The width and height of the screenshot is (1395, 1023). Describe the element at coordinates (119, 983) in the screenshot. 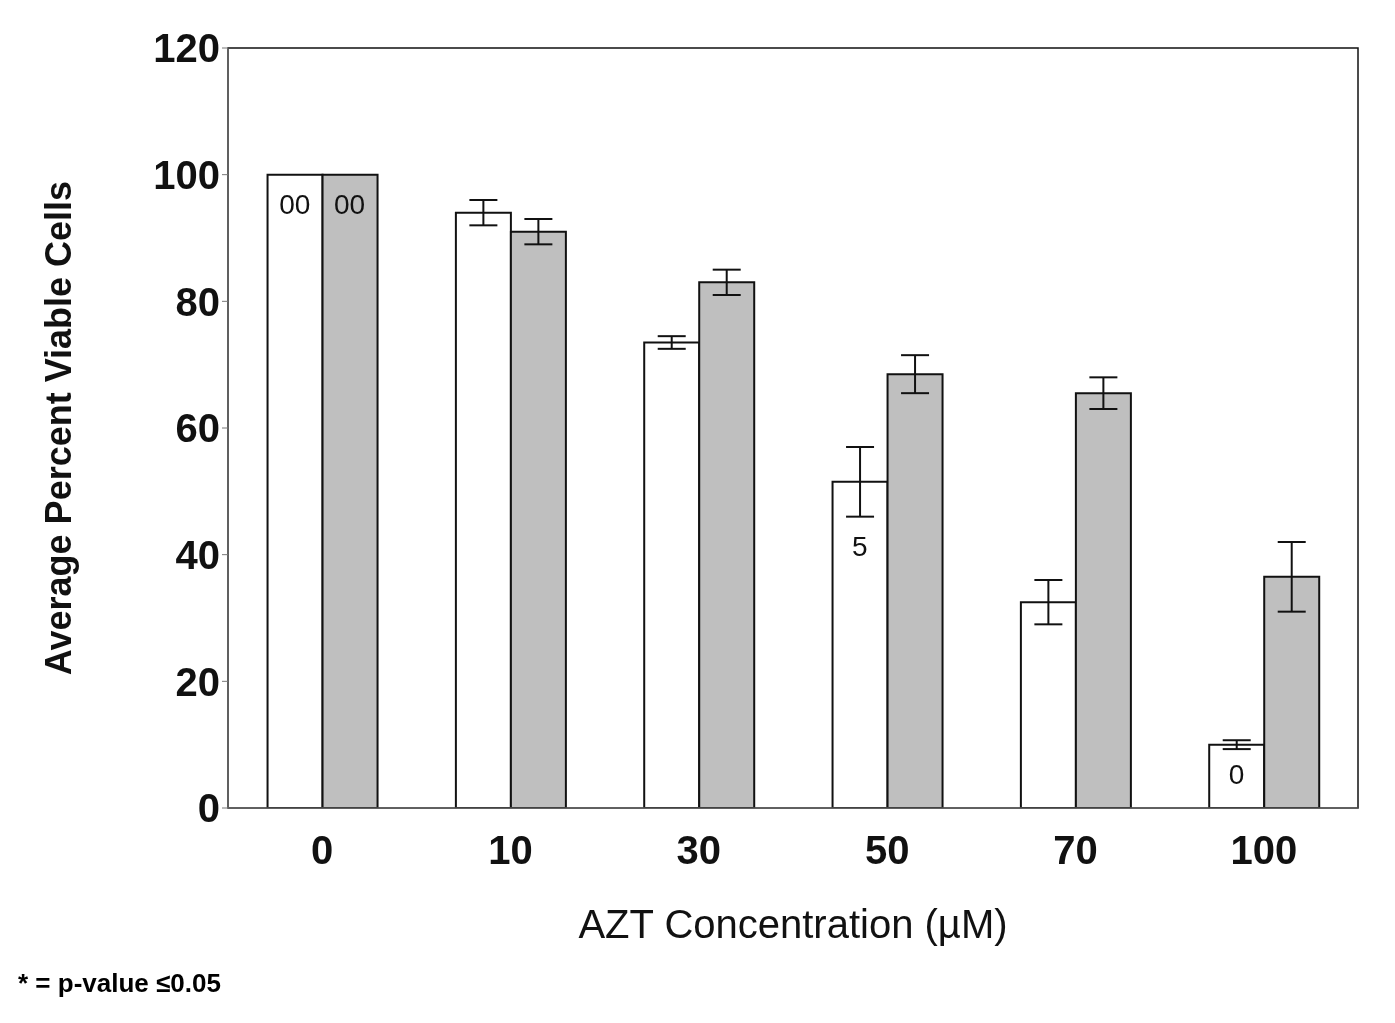

I see `text: * = p-value ≤0.05` at that location.